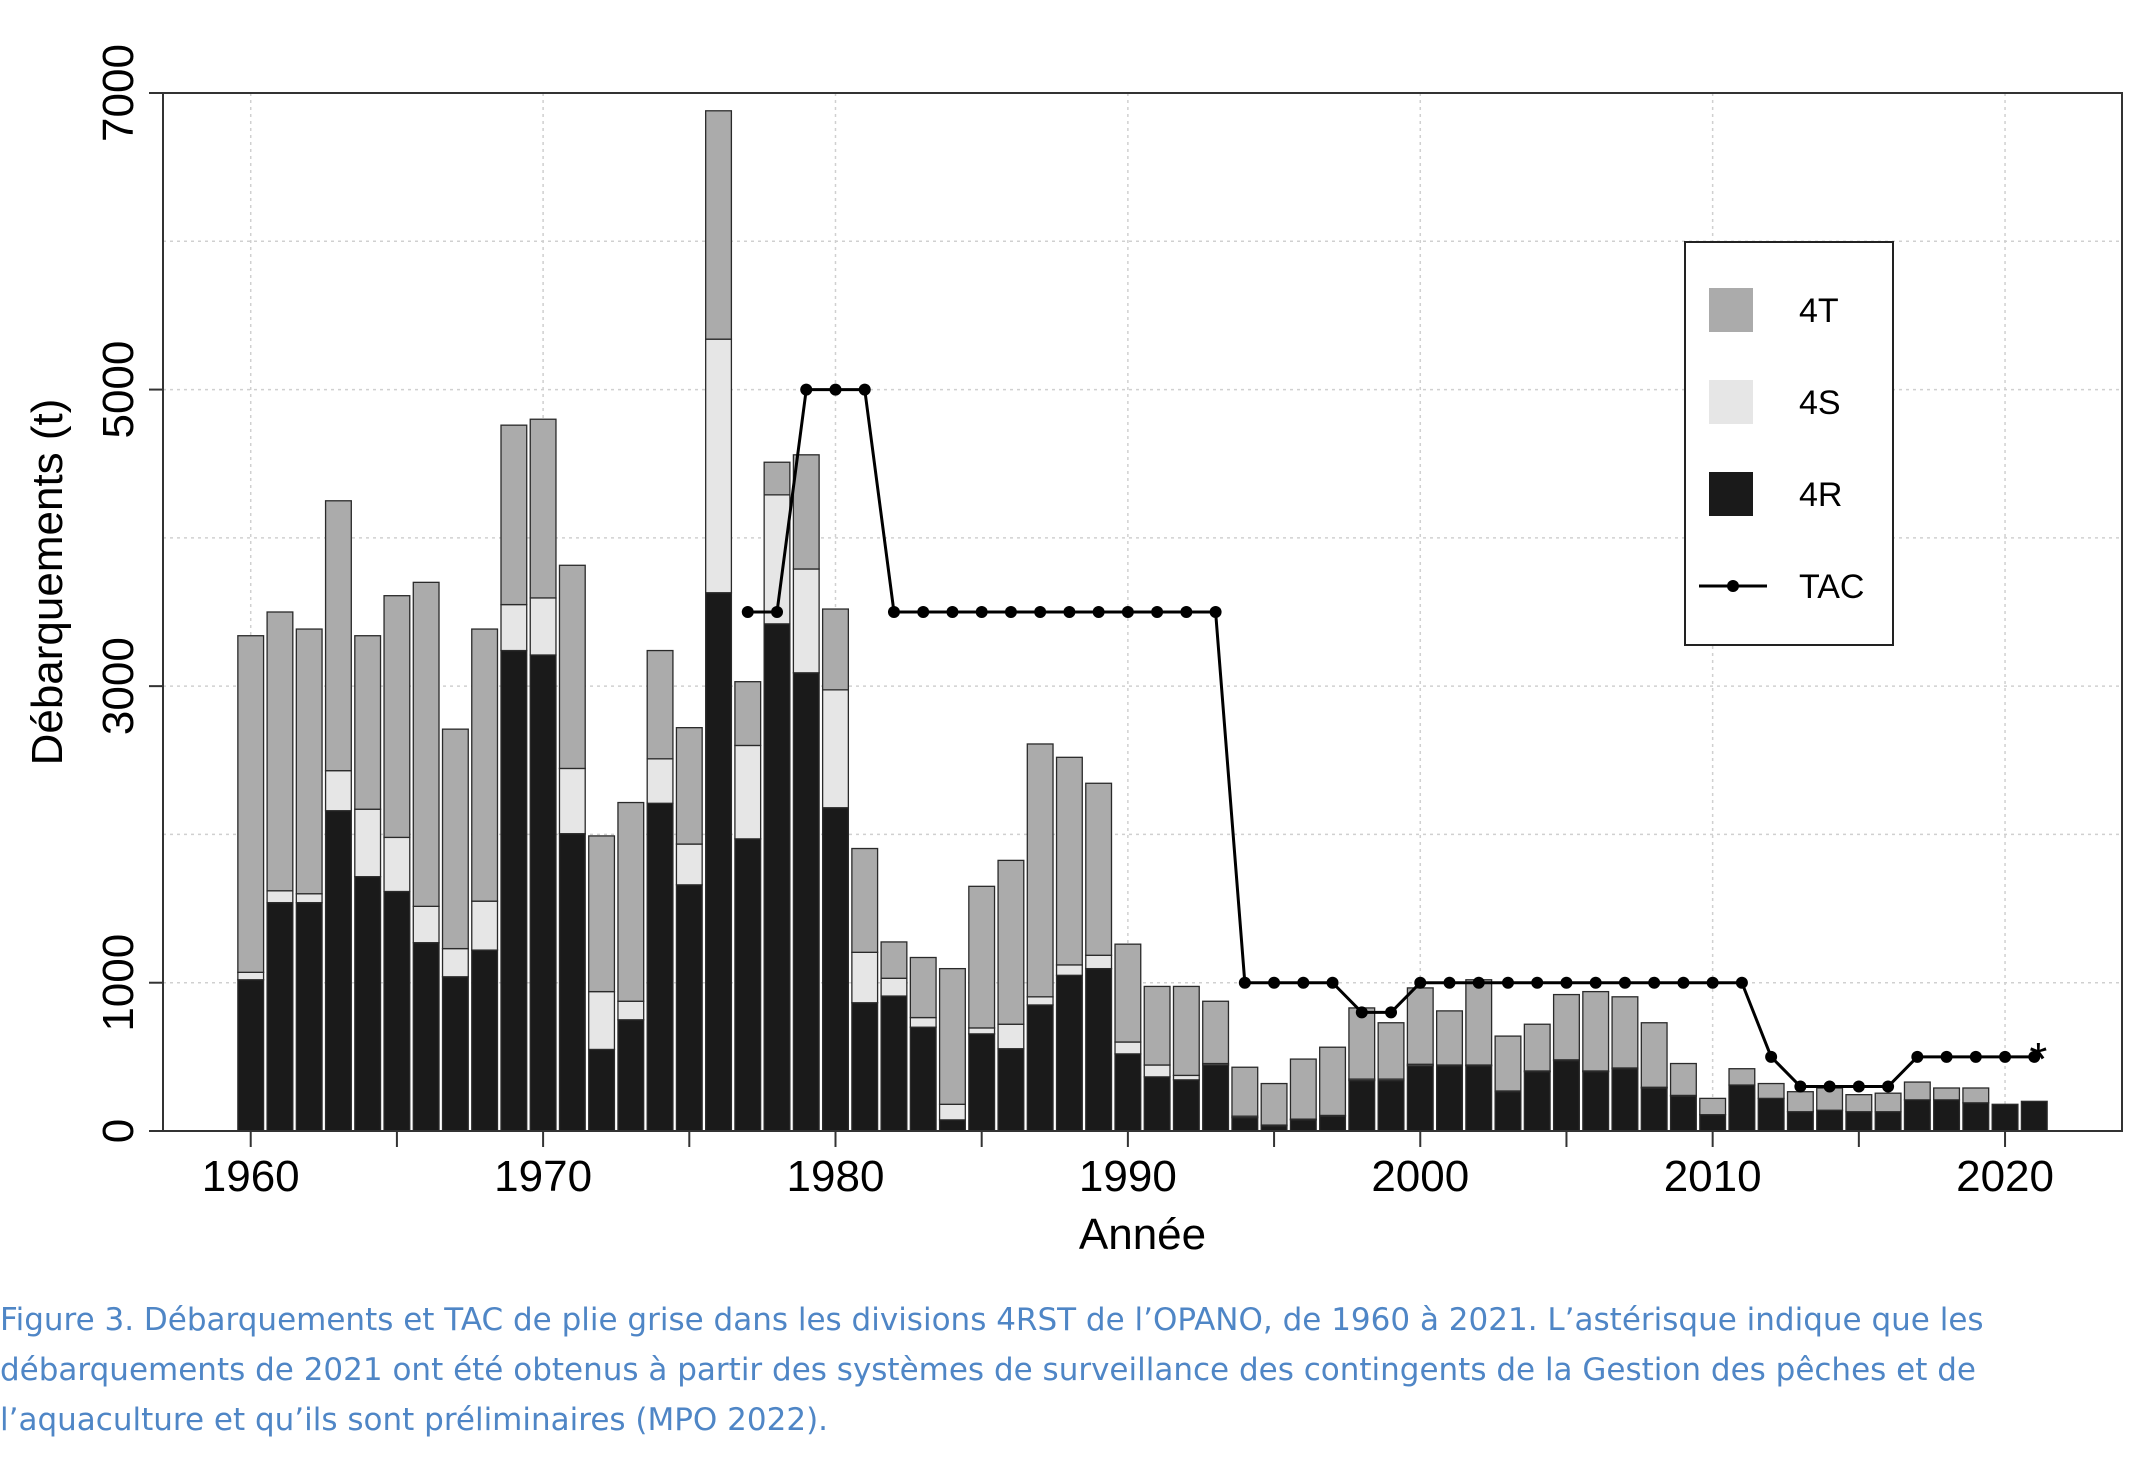 Image resolution: width=2147 pixels, height=1461 pixels. Describe the element at coordinates (47, 582) in the screenshot. I see `y-axis-label: Débarquements (t)` at that location.